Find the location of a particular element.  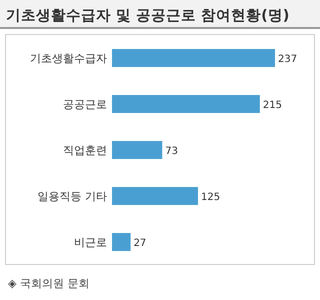

data-label: 73 is located at coordinates (171, 151).